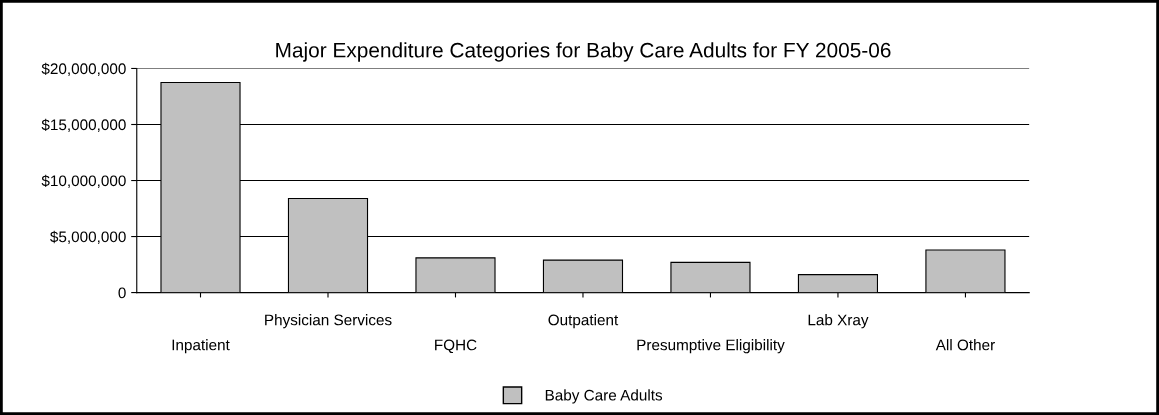 The height and width of the screenshot is (415, 1159). What do you see at coordinates (583, 52) in the screenshot?
I see `chart-title: Major Expenditure Categories for Baby Care Adults for FY 2005-06` at bounding box center [583, 52].